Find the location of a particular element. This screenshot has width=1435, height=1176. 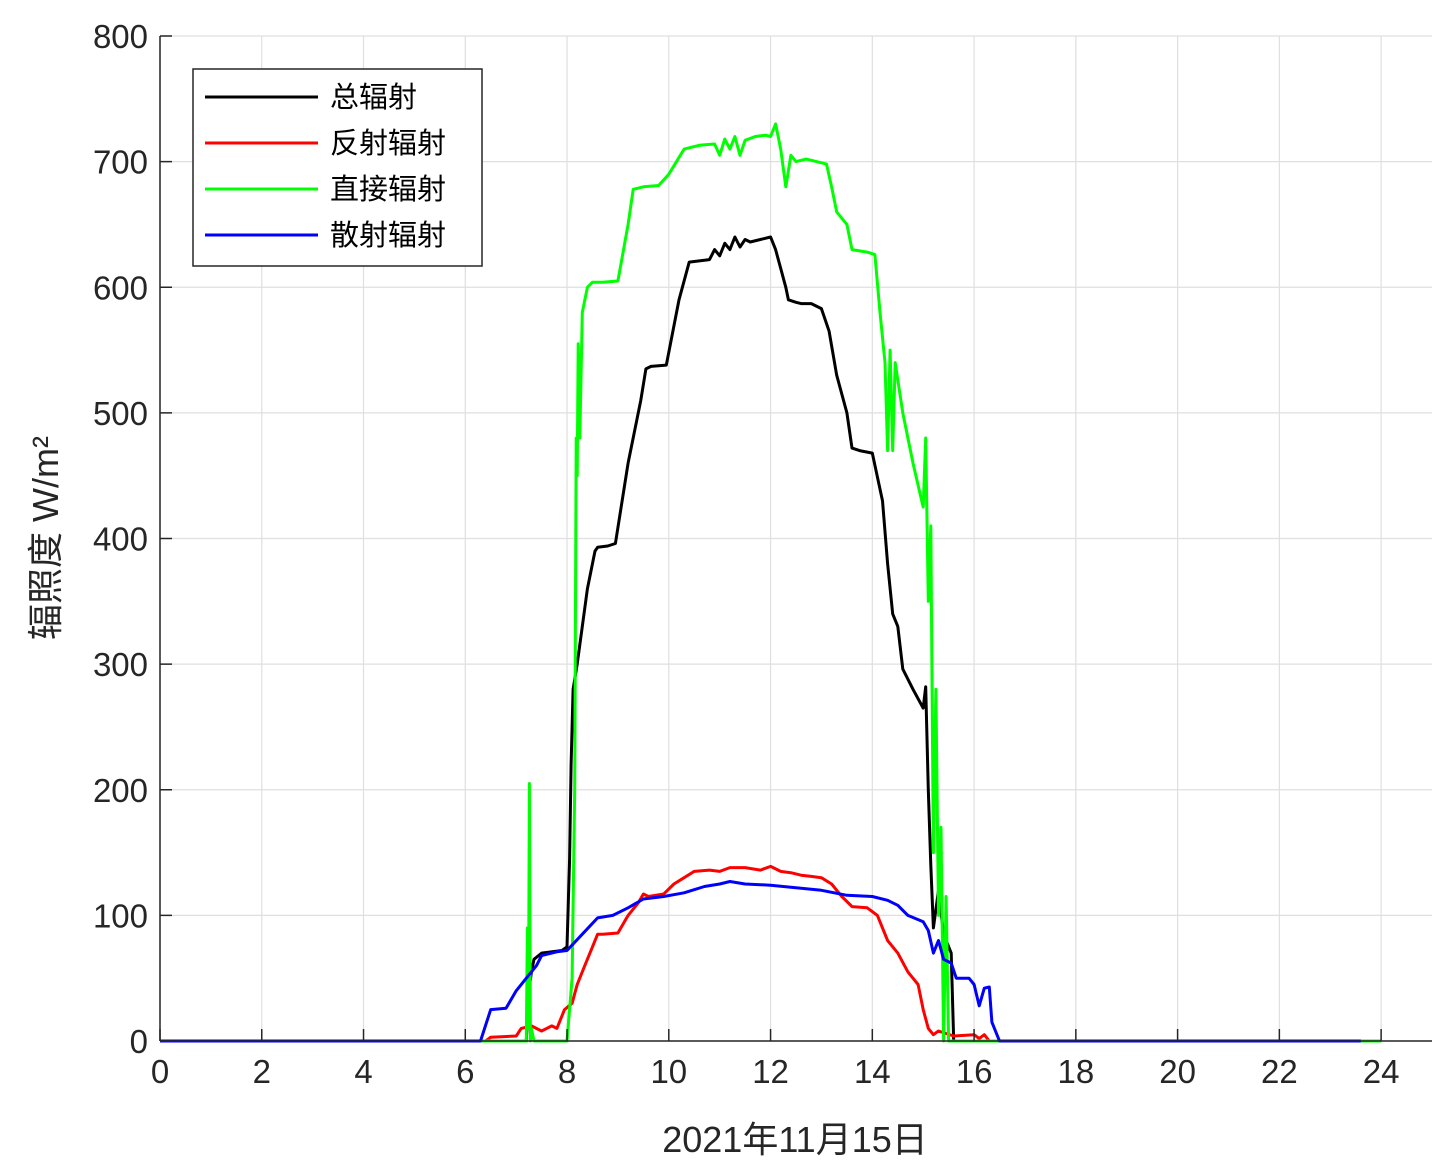

x-tick-label: 20 is located at coordinates (1177, 1071).